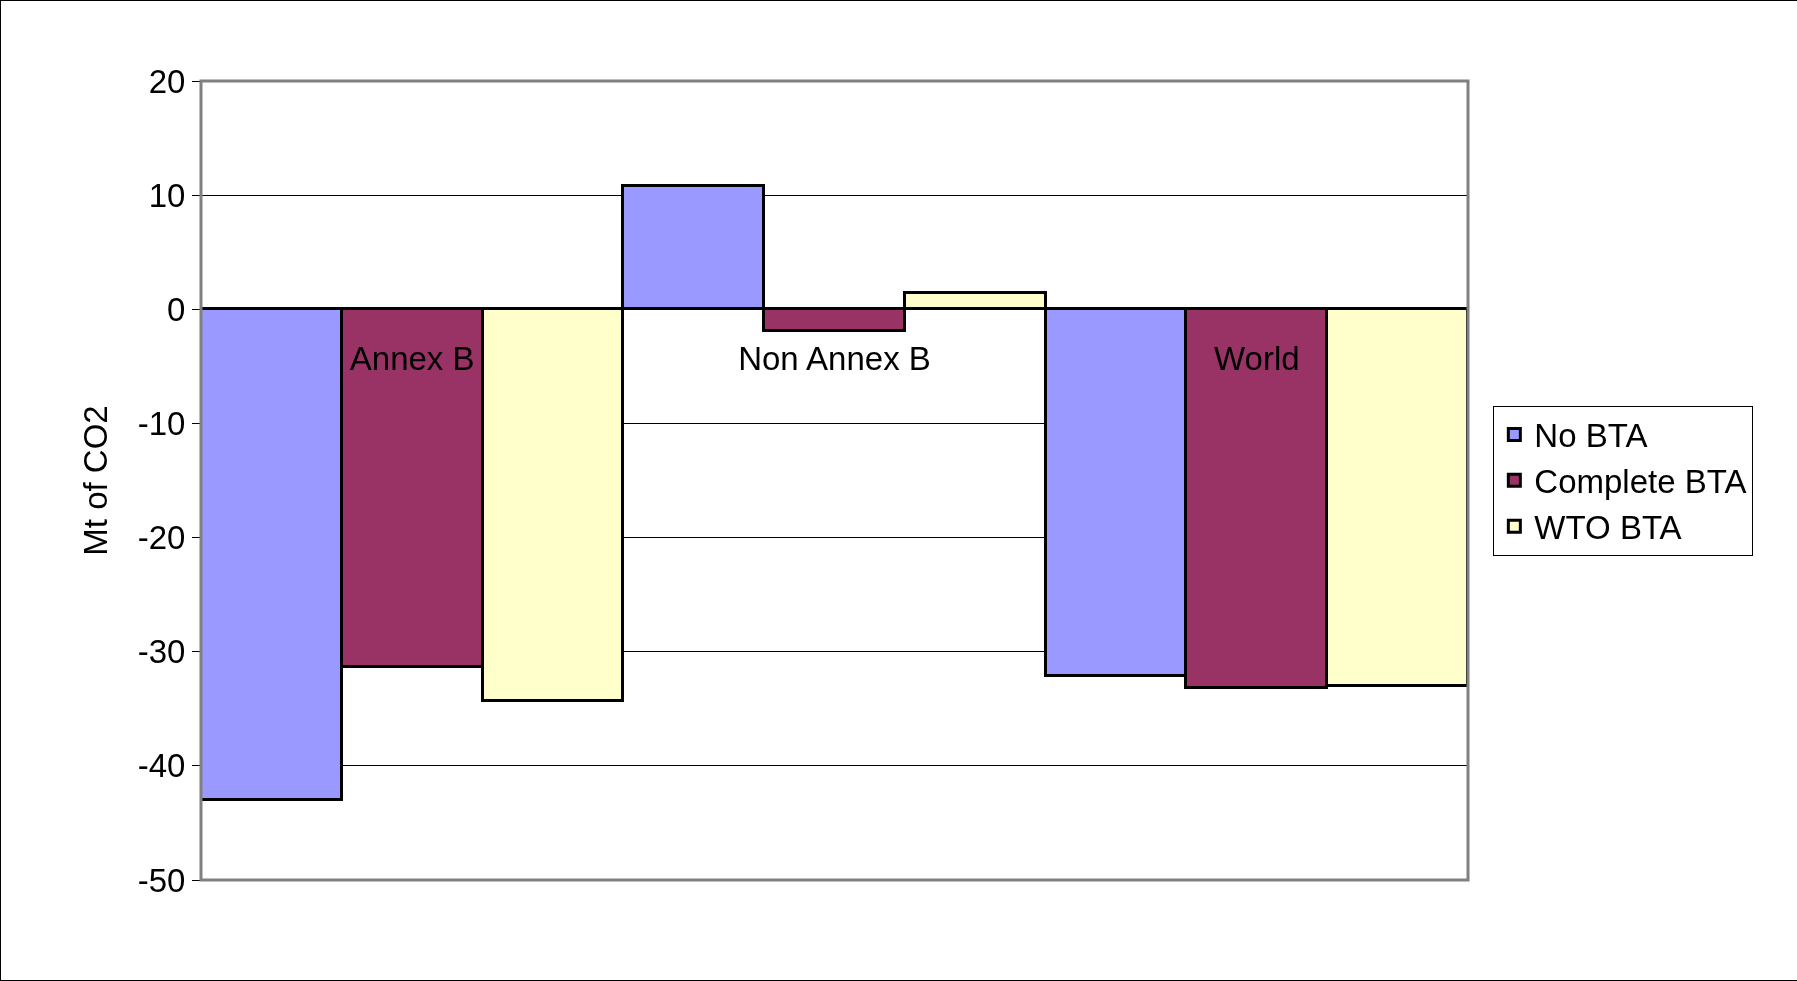 The width and height of the screenshot is (1797, 981). What do you see at coordinates (161, 538) in the screenshot?
I see `y-tick-label: -20` at bounding box center [161, 538].